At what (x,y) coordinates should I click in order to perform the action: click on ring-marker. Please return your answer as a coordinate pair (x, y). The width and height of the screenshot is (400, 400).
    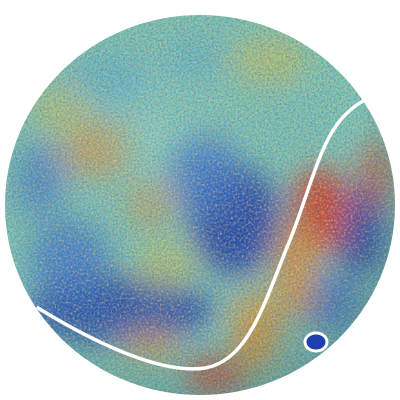
    Looking at the image, I should click on (316, 342).